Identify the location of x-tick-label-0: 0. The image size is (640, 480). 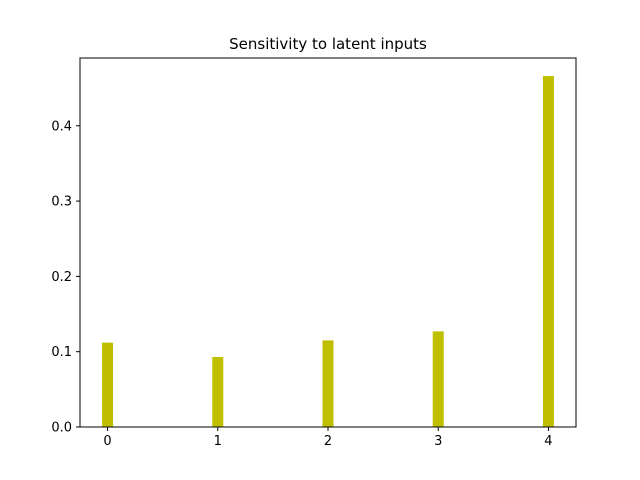
(107, 441).